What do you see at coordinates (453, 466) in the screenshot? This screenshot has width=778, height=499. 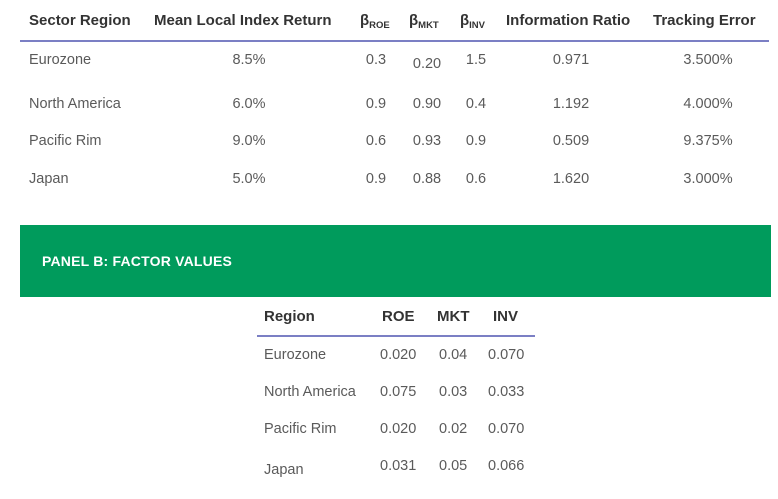 I see `cell-mkt: 0.05` at bounding box center [453, 466].